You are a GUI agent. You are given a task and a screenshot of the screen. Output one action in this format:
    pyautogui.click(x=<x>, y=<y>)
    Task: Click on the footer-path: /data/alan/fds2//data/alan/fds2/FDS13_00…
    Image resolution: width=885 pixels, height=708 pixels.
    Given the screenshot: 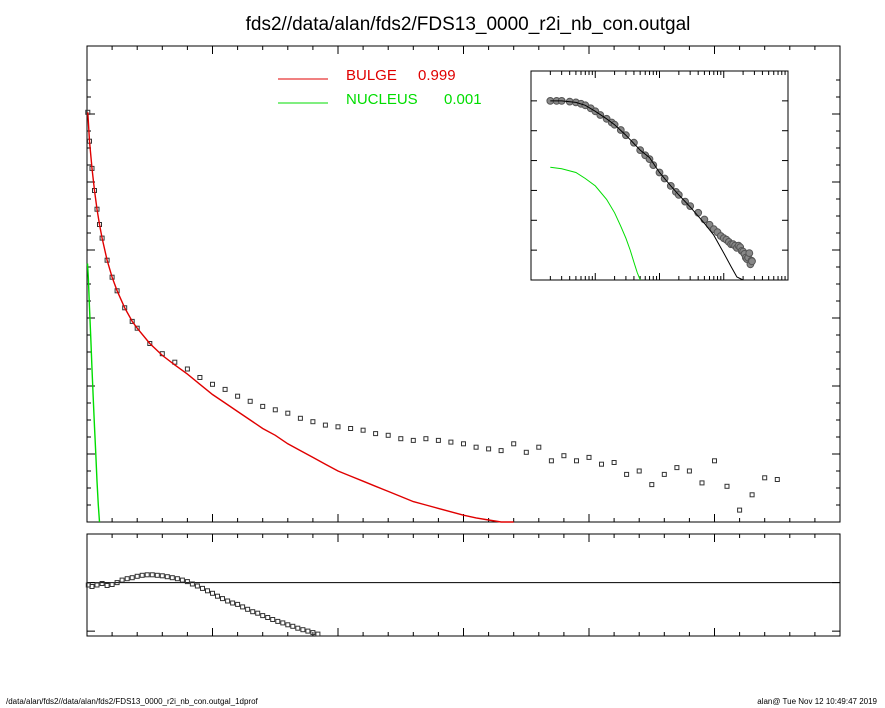 What is the action you would take?
    pyautogui.click(x=132, y=701)
    